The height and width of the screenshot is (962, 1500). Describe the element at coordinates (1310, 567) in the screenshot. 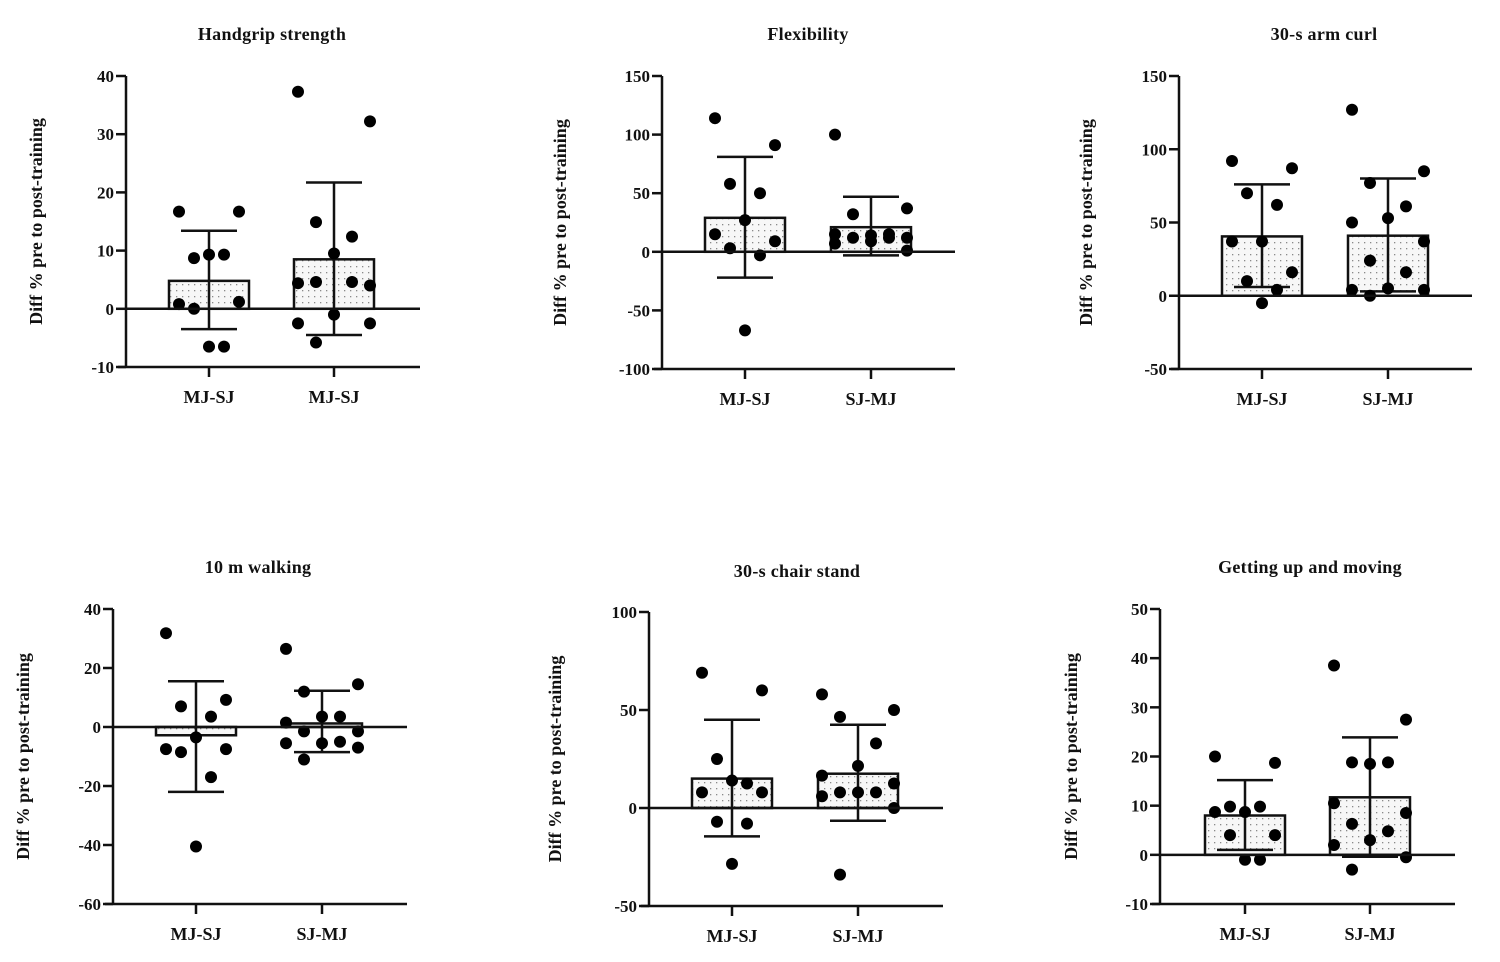

I see `chart-title: Getting up and moving` at that location.